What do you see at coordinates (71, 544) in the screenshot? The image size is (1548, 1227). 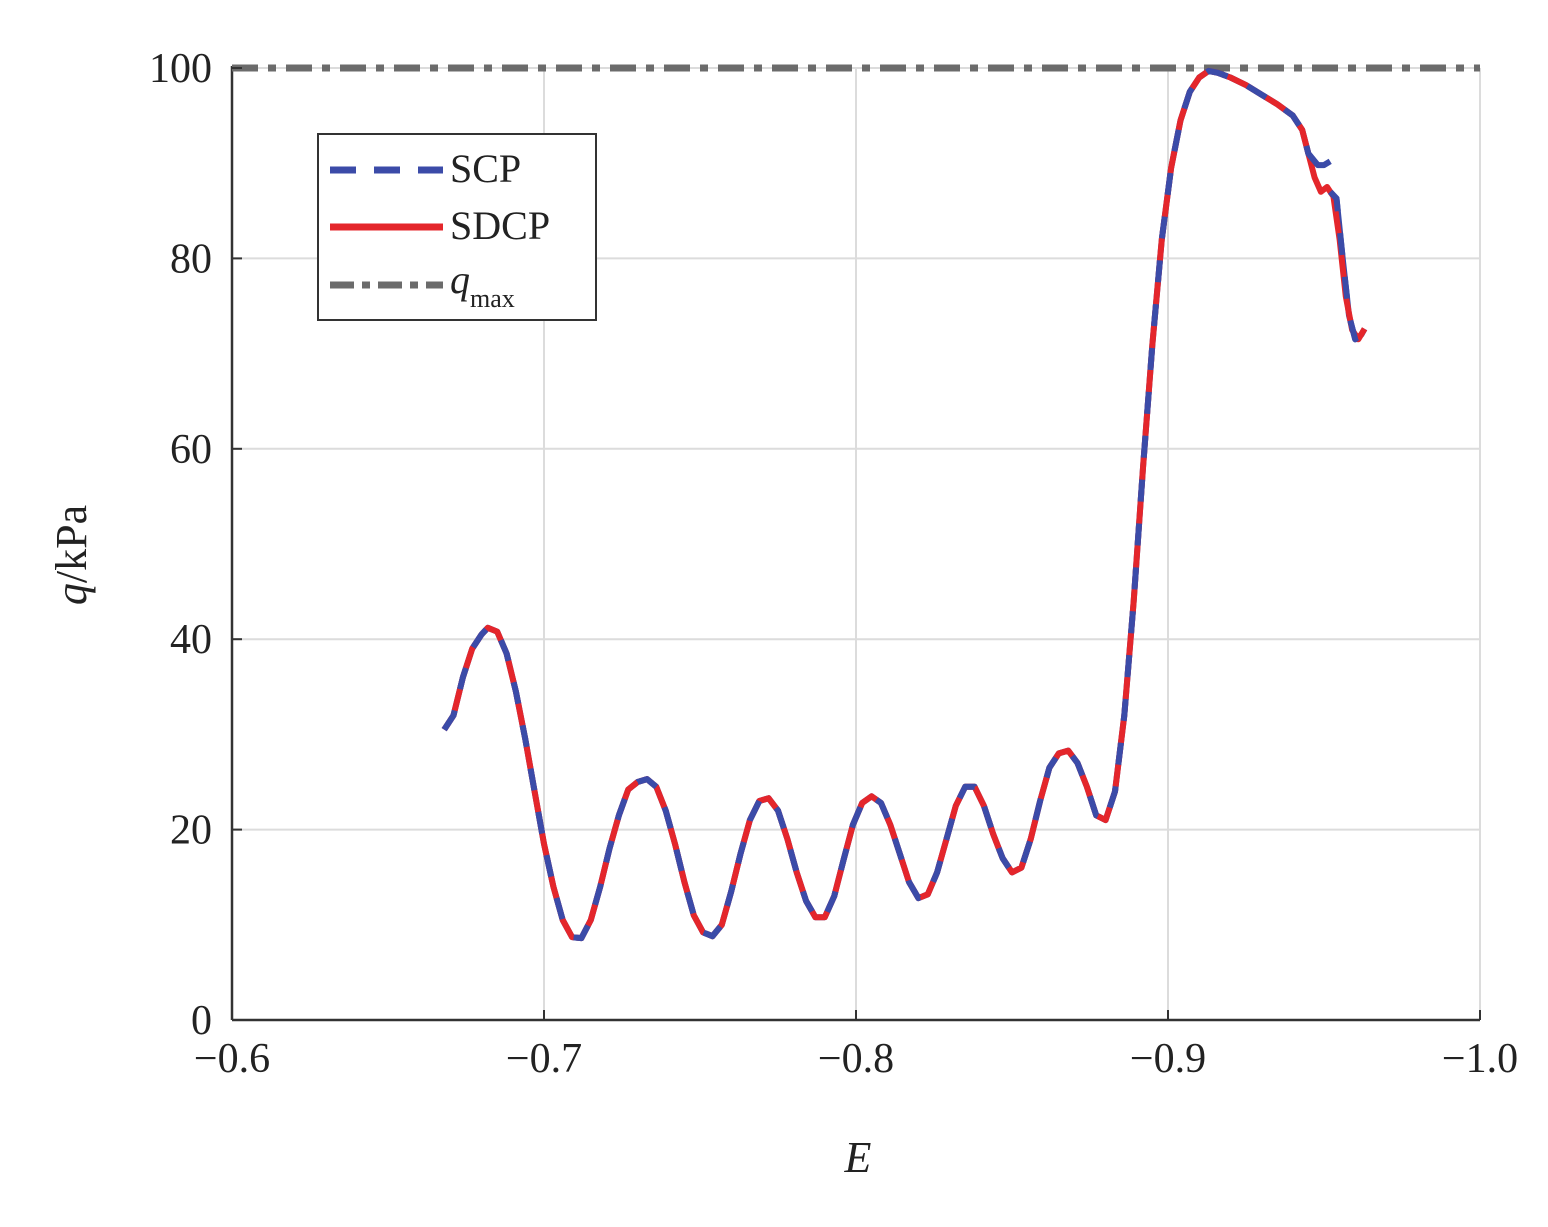 I see `y-axis-unit: /kPa` at bounding box center [71, 544].